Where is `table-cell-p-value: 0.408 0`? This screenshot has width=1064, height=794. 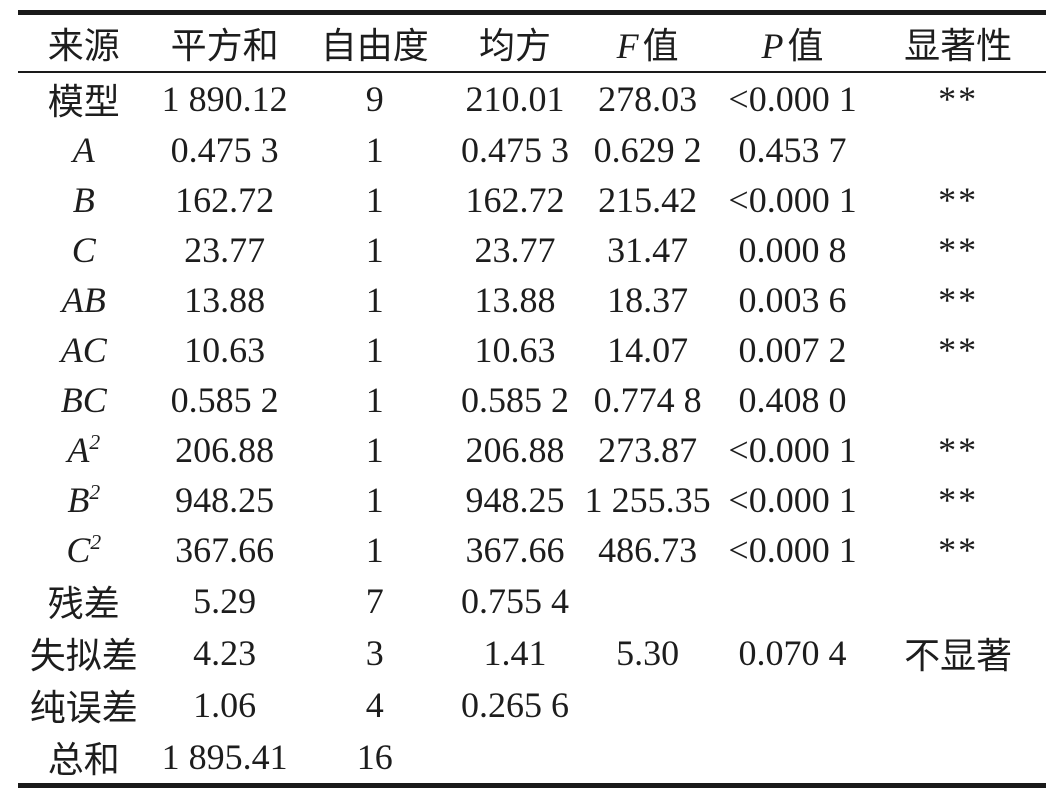
table-cell-p-value: 0.408 0 is located at coordinates (792, 400).